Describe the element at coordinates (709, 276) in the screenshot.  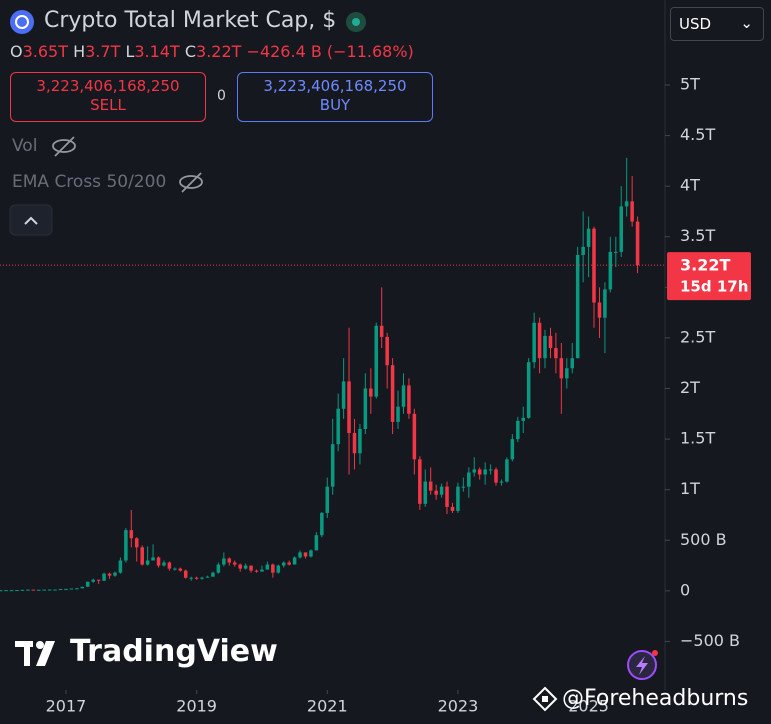
I see `last-price-box` at that location.